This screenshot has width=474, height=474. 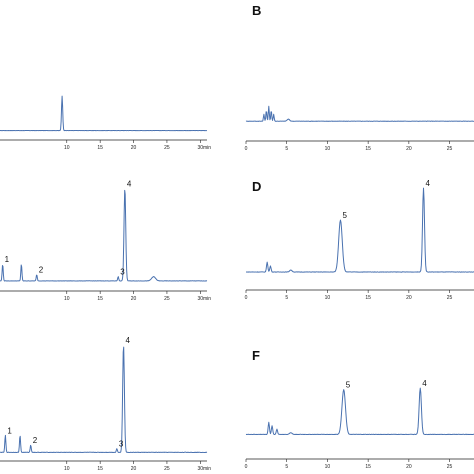 I want to click on chromatogram-panel-a: 10 15 20 25 30 min, so click(x=105, y=123).